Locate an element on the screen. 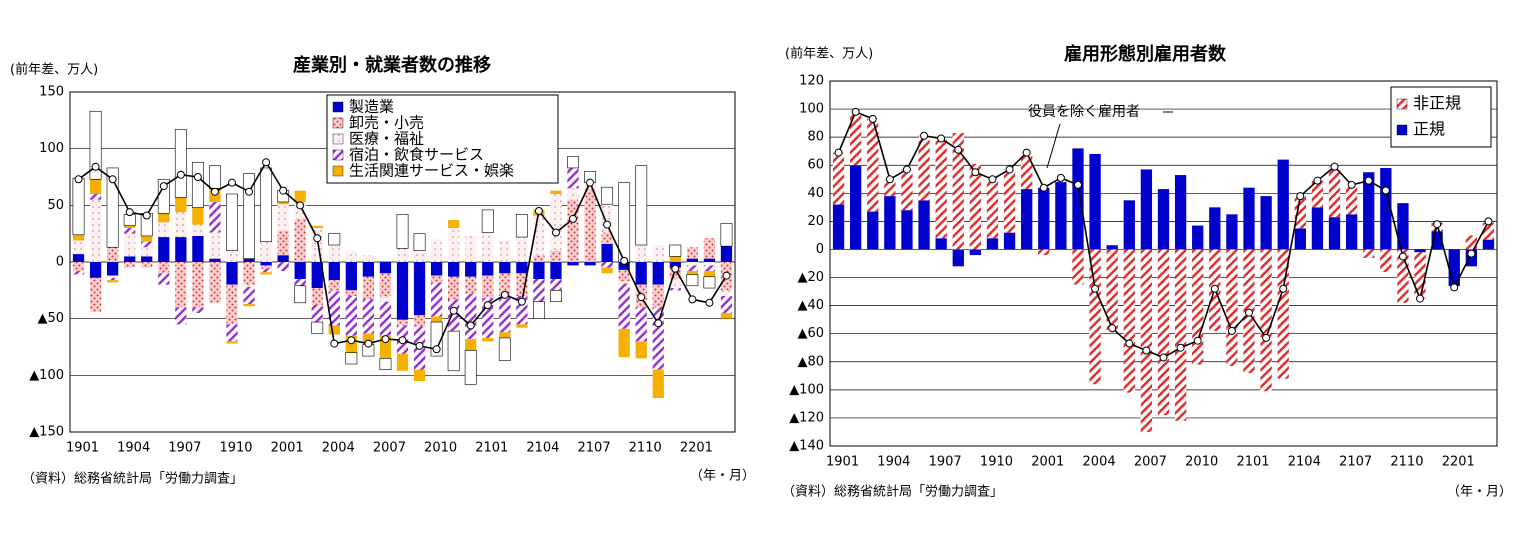 This screenshot has width=1526, height=540. y-tick-label: ▲40 is located at coordinates (810, 305).